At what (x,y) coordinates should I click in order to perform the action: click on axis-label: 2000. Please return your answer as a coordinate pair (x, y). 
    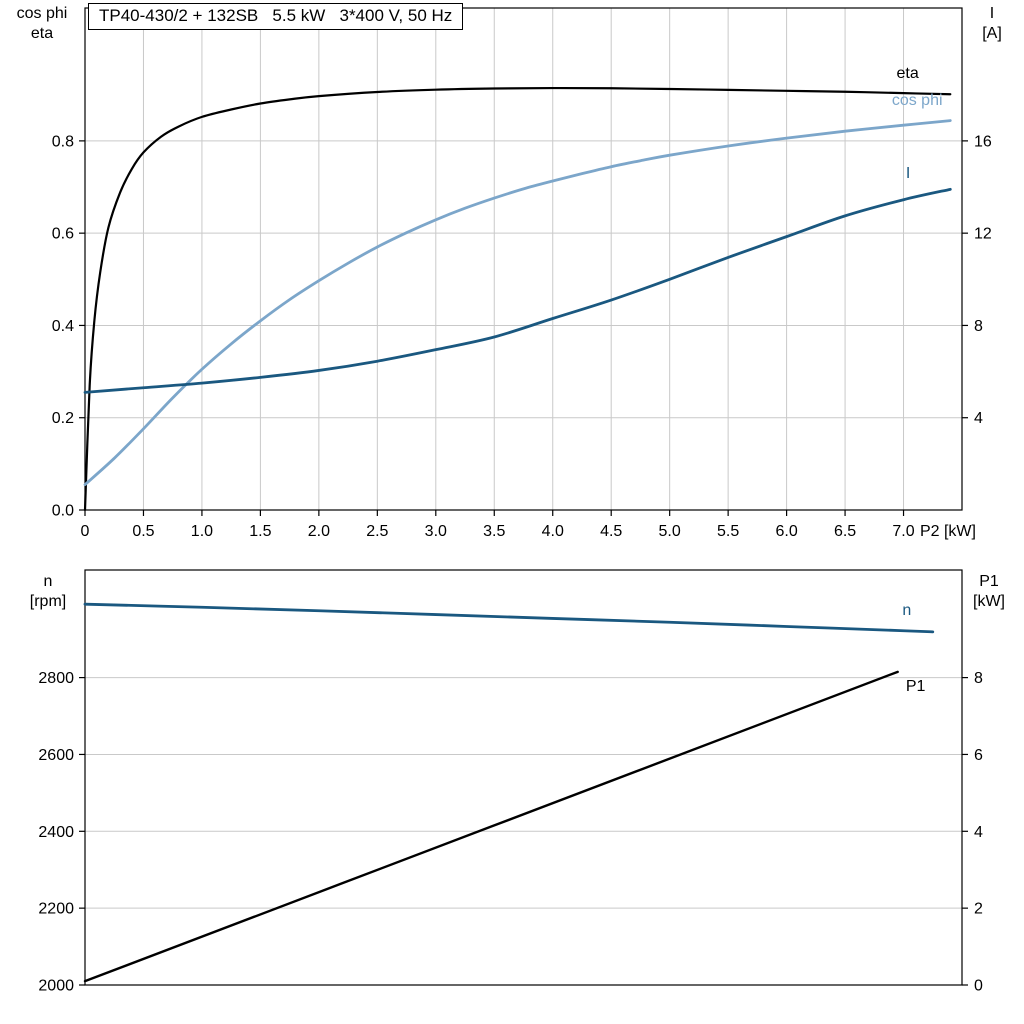
    Looking at the image, I should click on (56, 986).